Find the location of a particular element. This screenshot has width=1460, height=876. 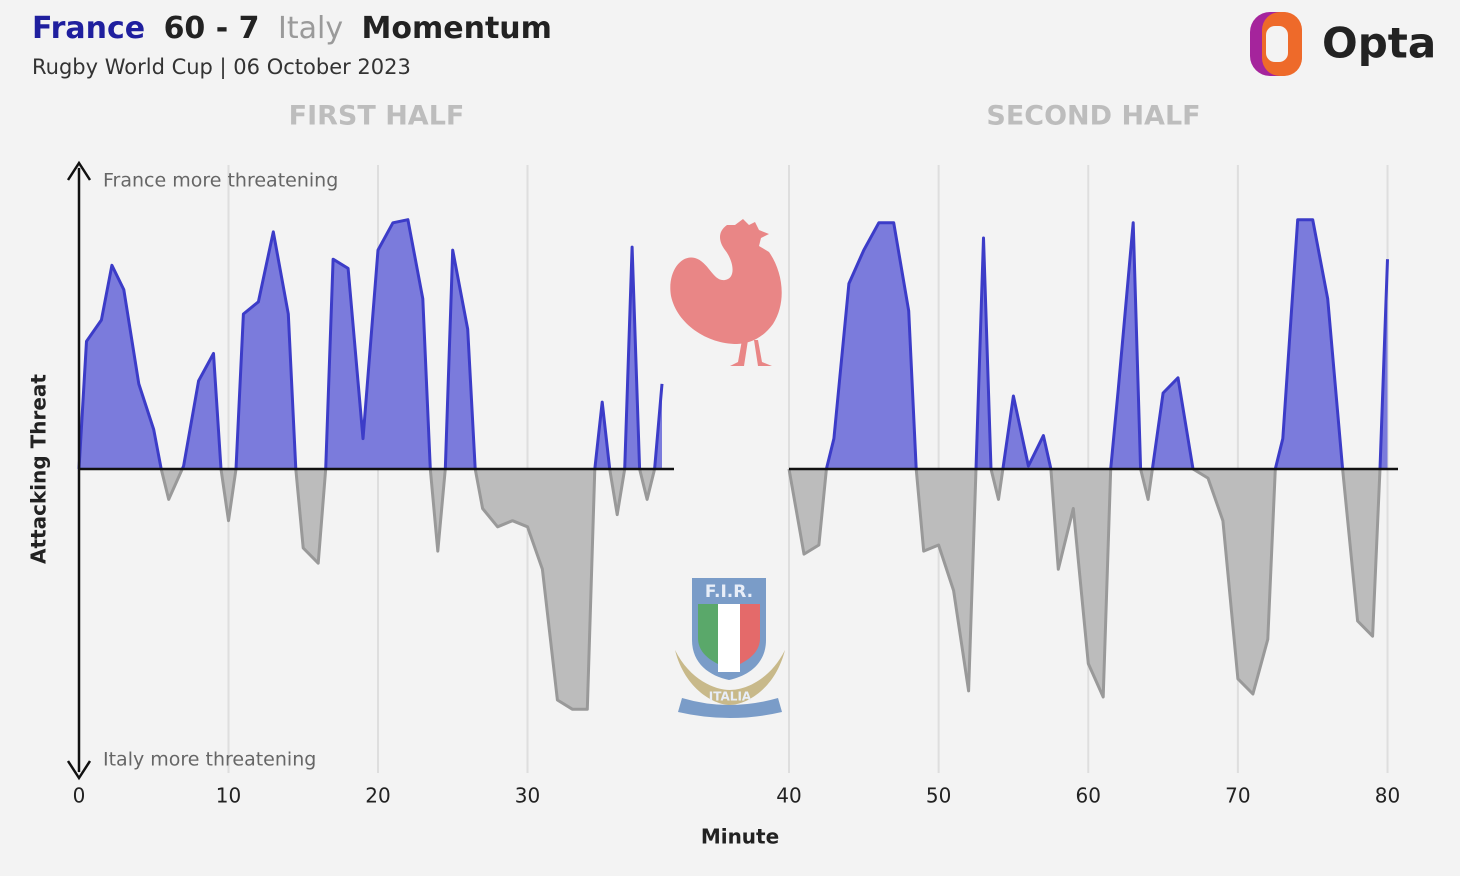

crest-red is located at coordinates (750, 634).